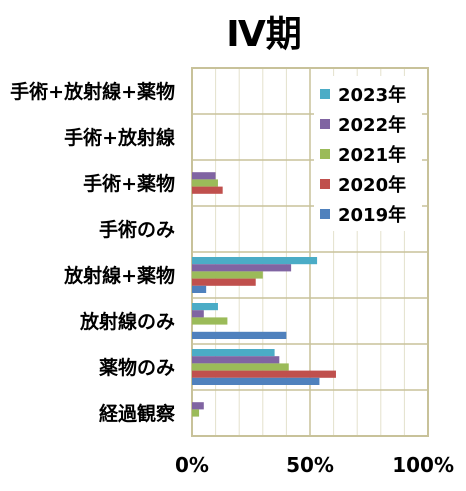 The height and width of the screenshot is (491, 466). I want to click on x-tick-label: 50%, so click(310, 465).